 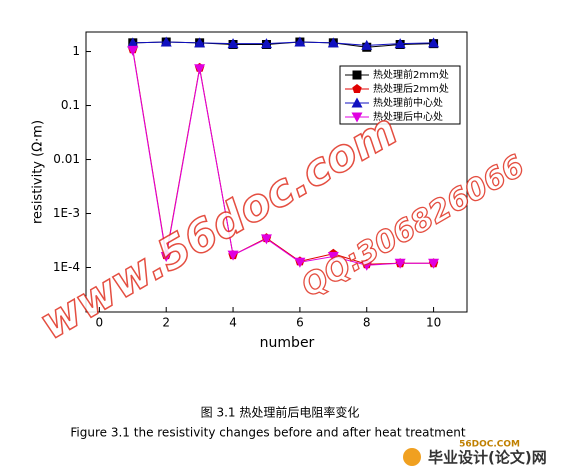 What do you see at coordinates (300, 323) in the screenshot?
I see `x-tick-label: 6` at bounding box center [300, 323].